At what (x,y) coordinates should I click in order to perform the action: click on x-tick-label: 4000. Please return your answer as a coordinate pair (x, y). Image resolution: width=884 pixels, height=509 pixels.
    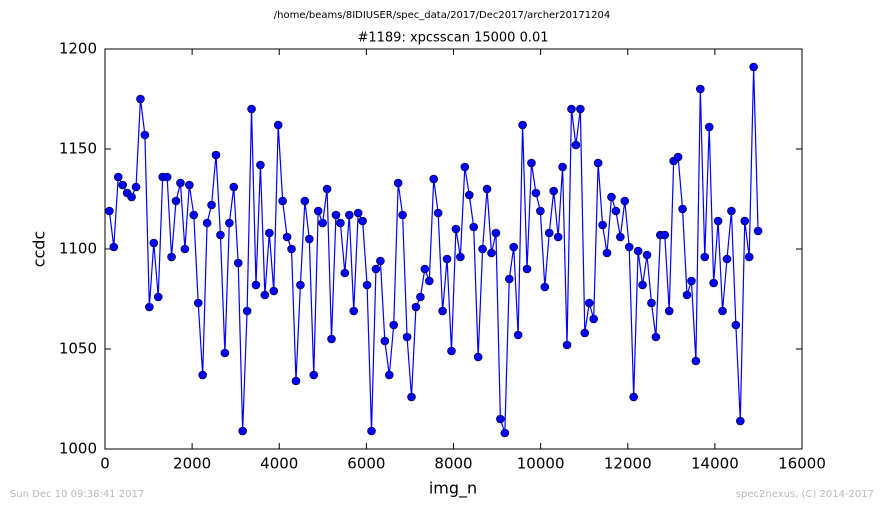
    Looking at the image, I should click on (279, 464).